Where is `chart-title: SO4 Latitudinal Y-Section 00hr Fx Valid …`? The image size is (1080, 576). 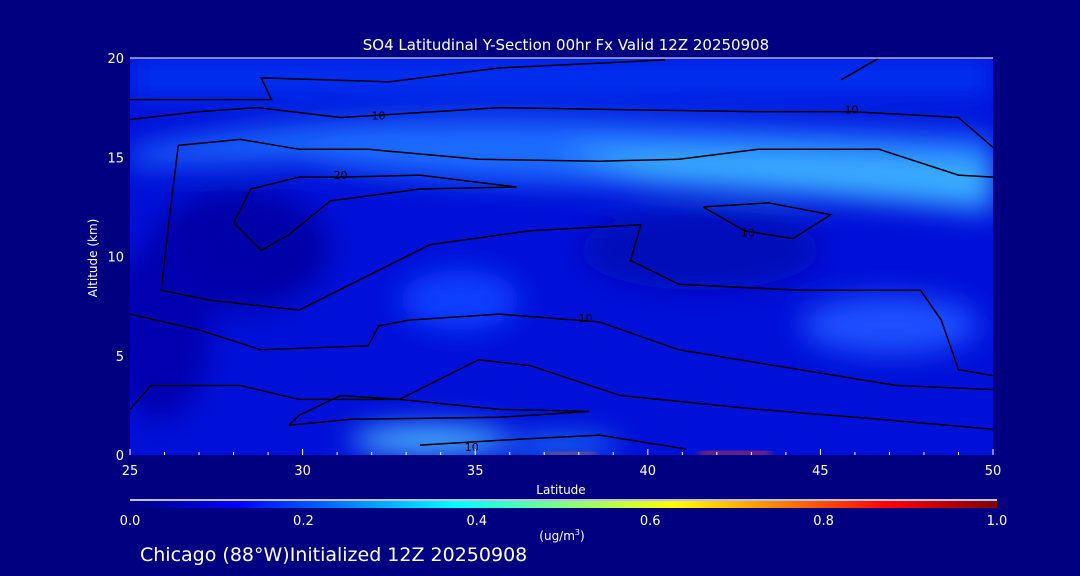
chart-title: SO4 Latitudinal Y-Section 00hr Fx Valid … is located at coordinates (566, 45).